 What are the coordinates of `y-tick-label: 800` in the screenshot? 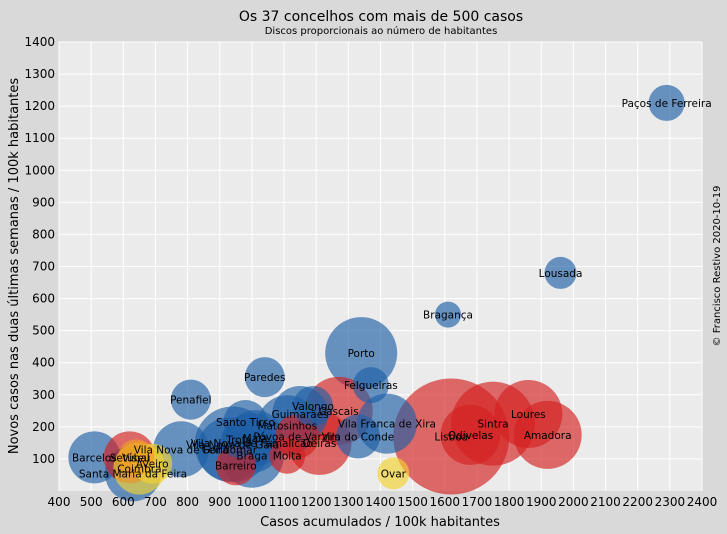 It's located at (43, 234).